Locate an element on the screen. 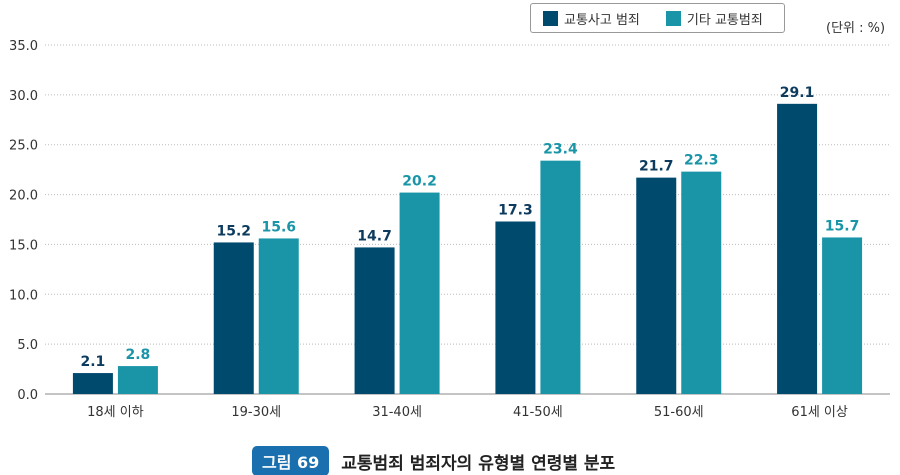 Image resolution: width=900 pixels, height=475 pixels. data-label: 20.2 is located at coordinates (419, 182).